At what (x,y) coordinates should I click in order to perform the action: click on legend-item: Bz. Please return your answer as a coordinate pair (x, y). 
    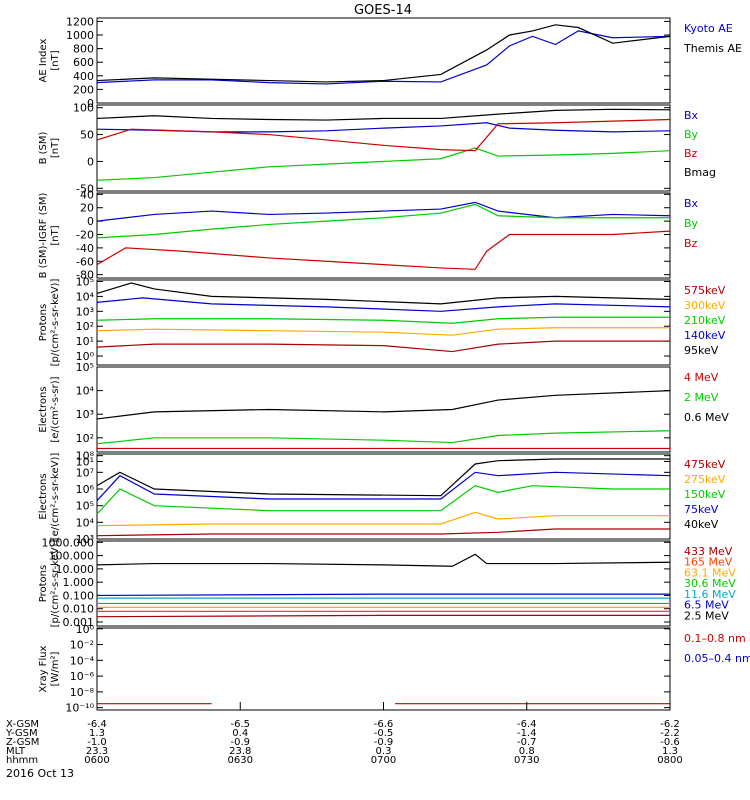
    Looking at the image, I should click on (691, 243).